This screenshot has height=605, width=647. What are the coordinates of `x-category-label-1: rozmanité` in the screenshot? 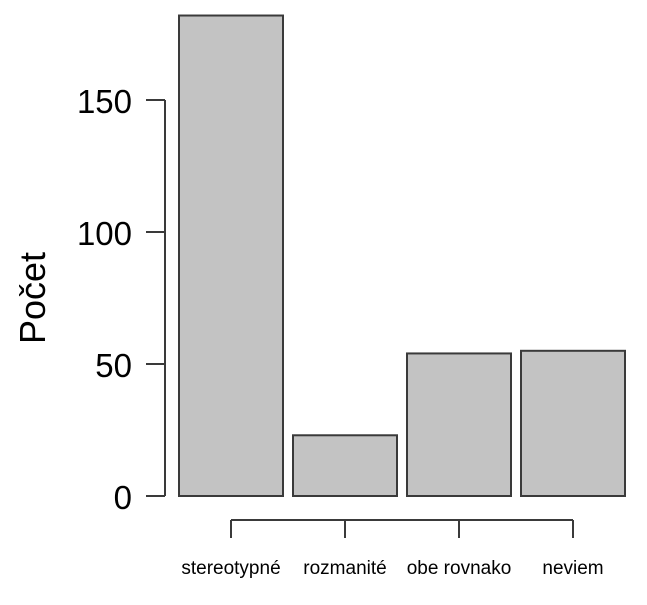 It's located at (344, 568).